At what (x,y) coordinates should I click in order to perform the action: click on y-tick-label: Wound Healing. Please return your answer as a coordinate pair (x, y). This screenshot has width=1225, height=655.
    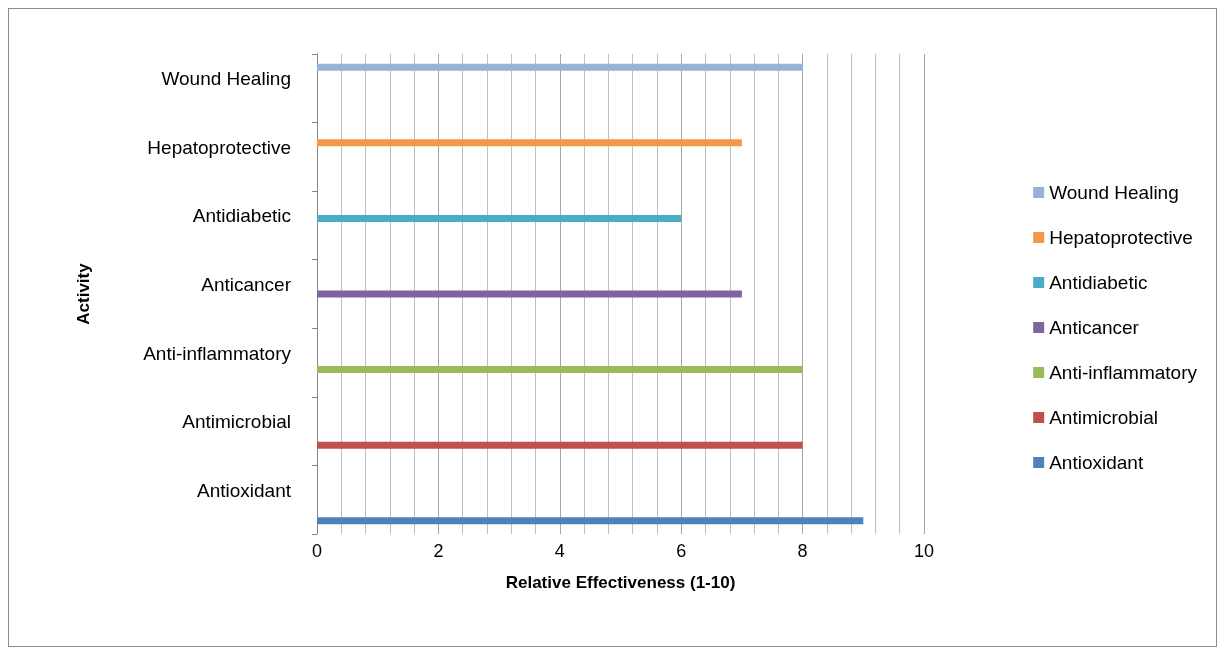
    Looking at the image, I should click on (226, 79).